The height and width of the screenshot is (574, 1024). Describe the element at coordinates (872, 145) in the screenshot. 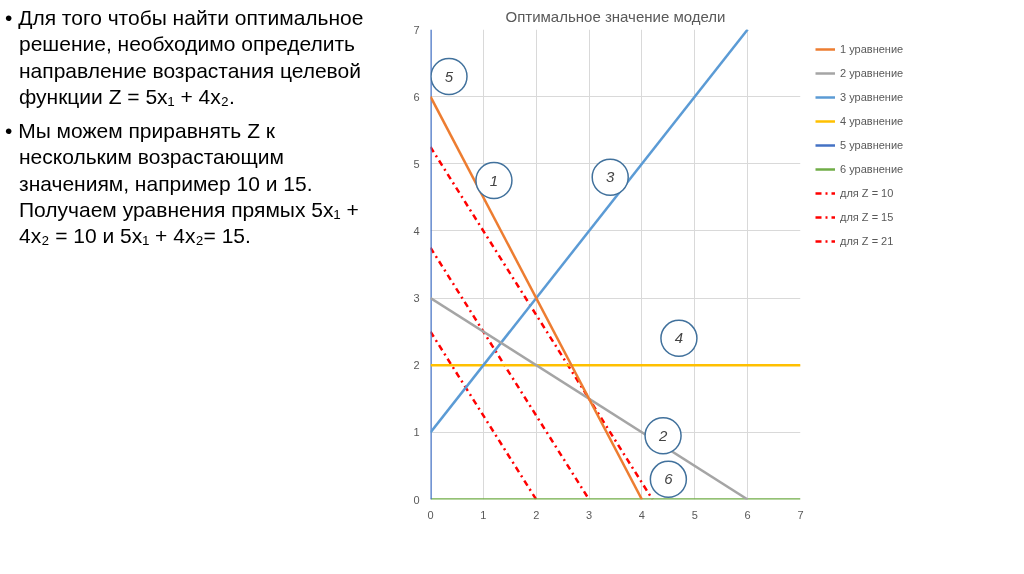

I see `legend-label: 5 уравнение` at that location.